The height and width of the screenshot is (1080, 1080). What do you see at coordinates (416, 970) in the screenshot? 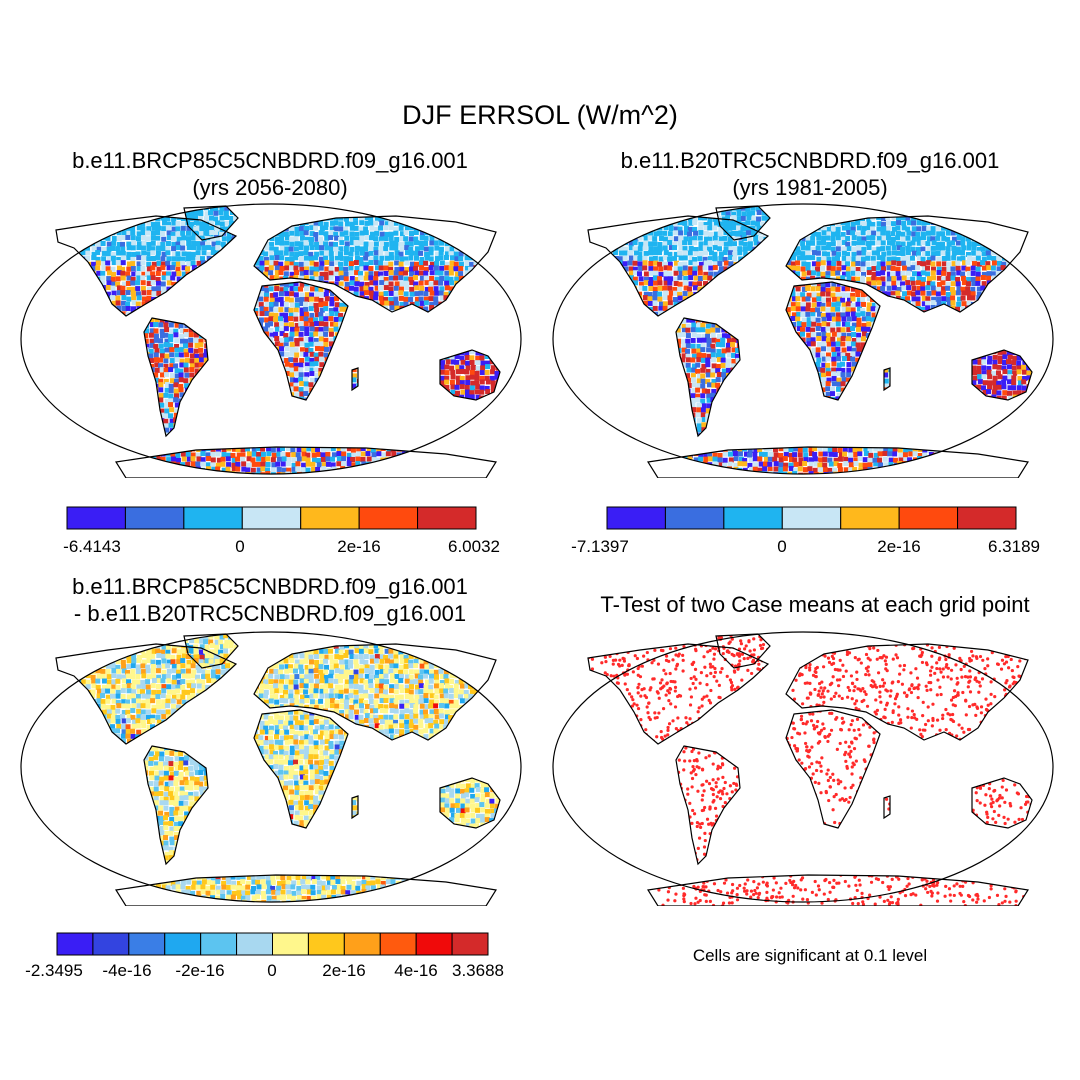
I see `cbar3-label-pos4: 4e-16` at bounding box center [416, 970].